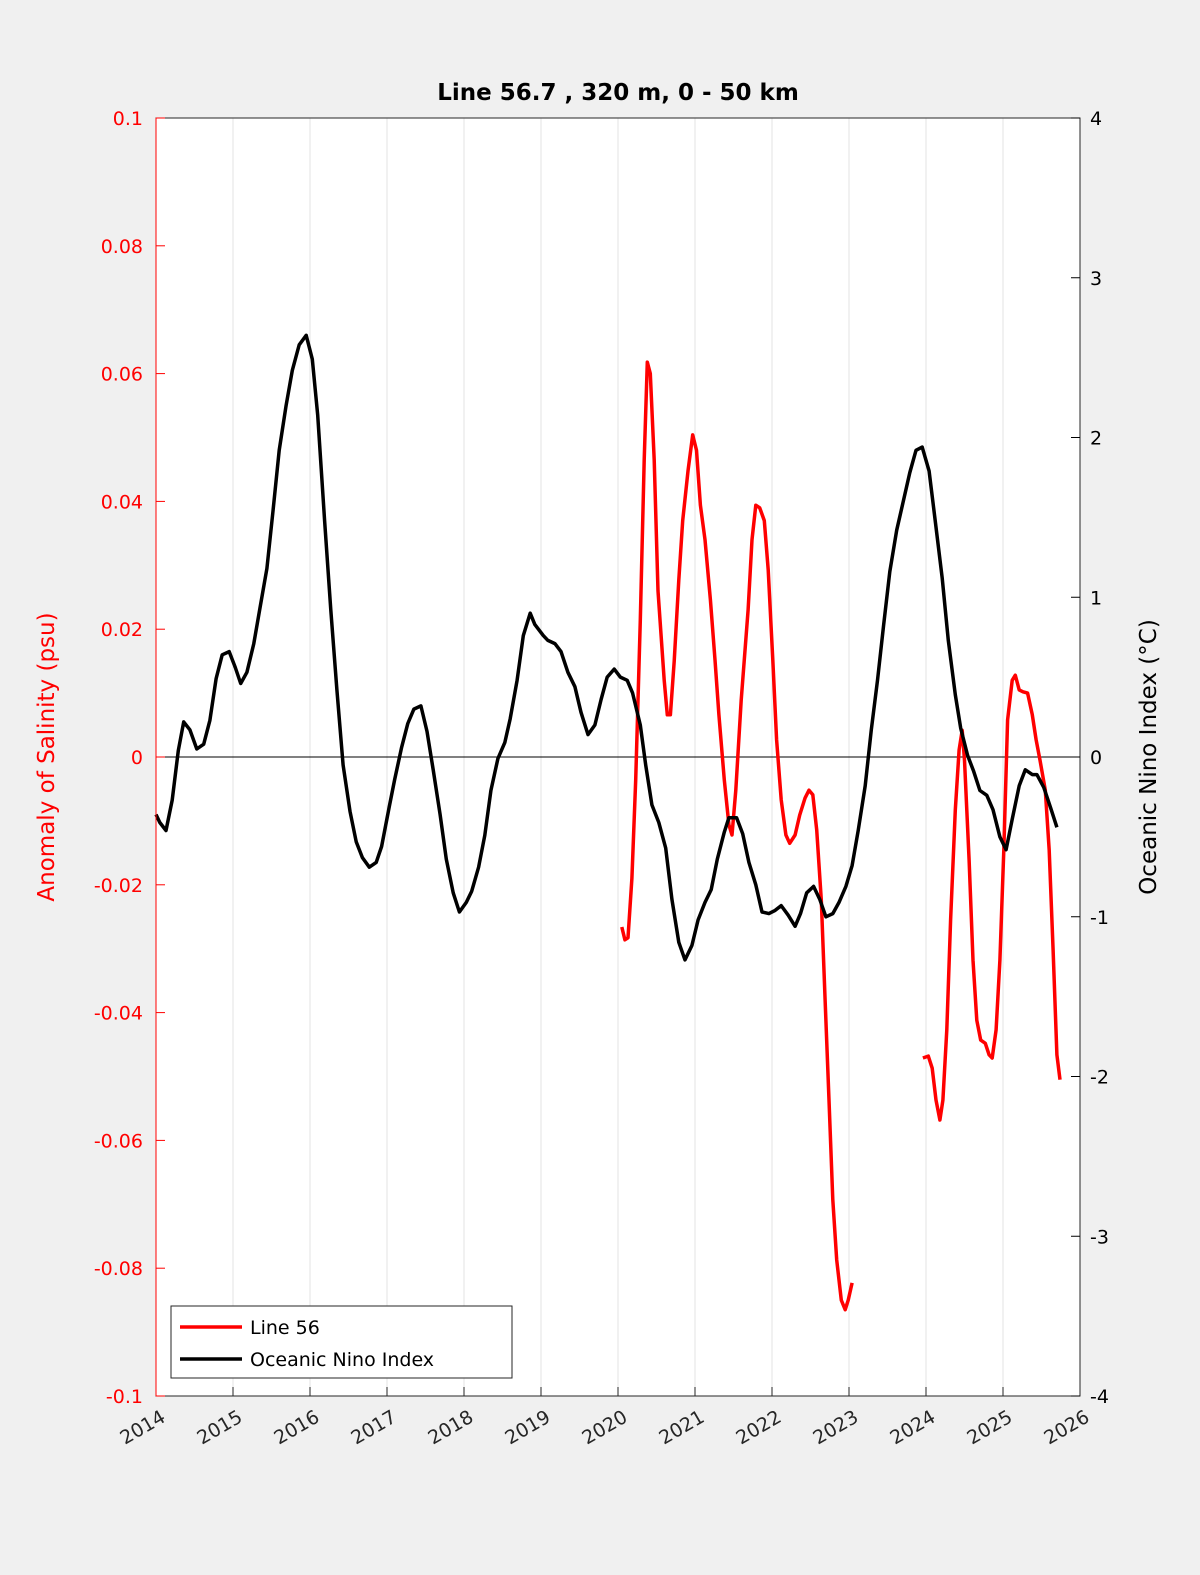 The height and width of the screenshot is (1575, 1200). Describe the element at coordinates (122, 630) in the screenshot. I see `y-left-tick-label: 0.02` at that location.